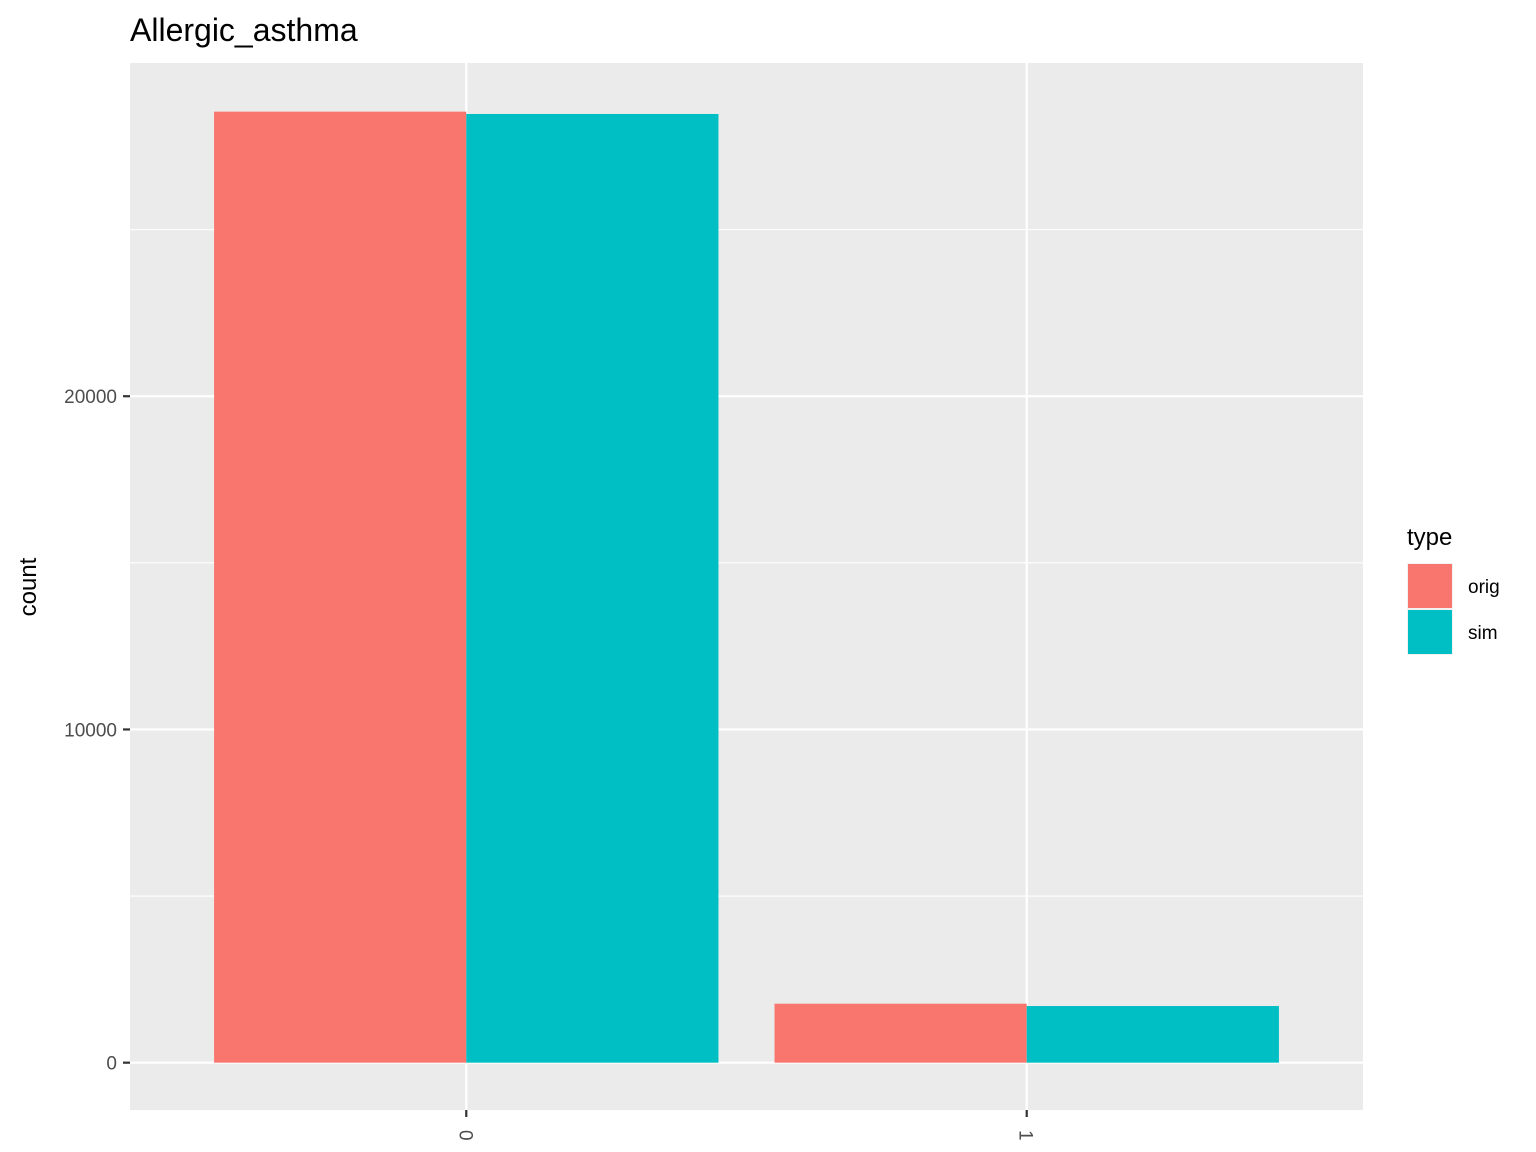 This screenshot has height=1152, width=1536. I want to click on y-axis-title: count, so click(28, 586).